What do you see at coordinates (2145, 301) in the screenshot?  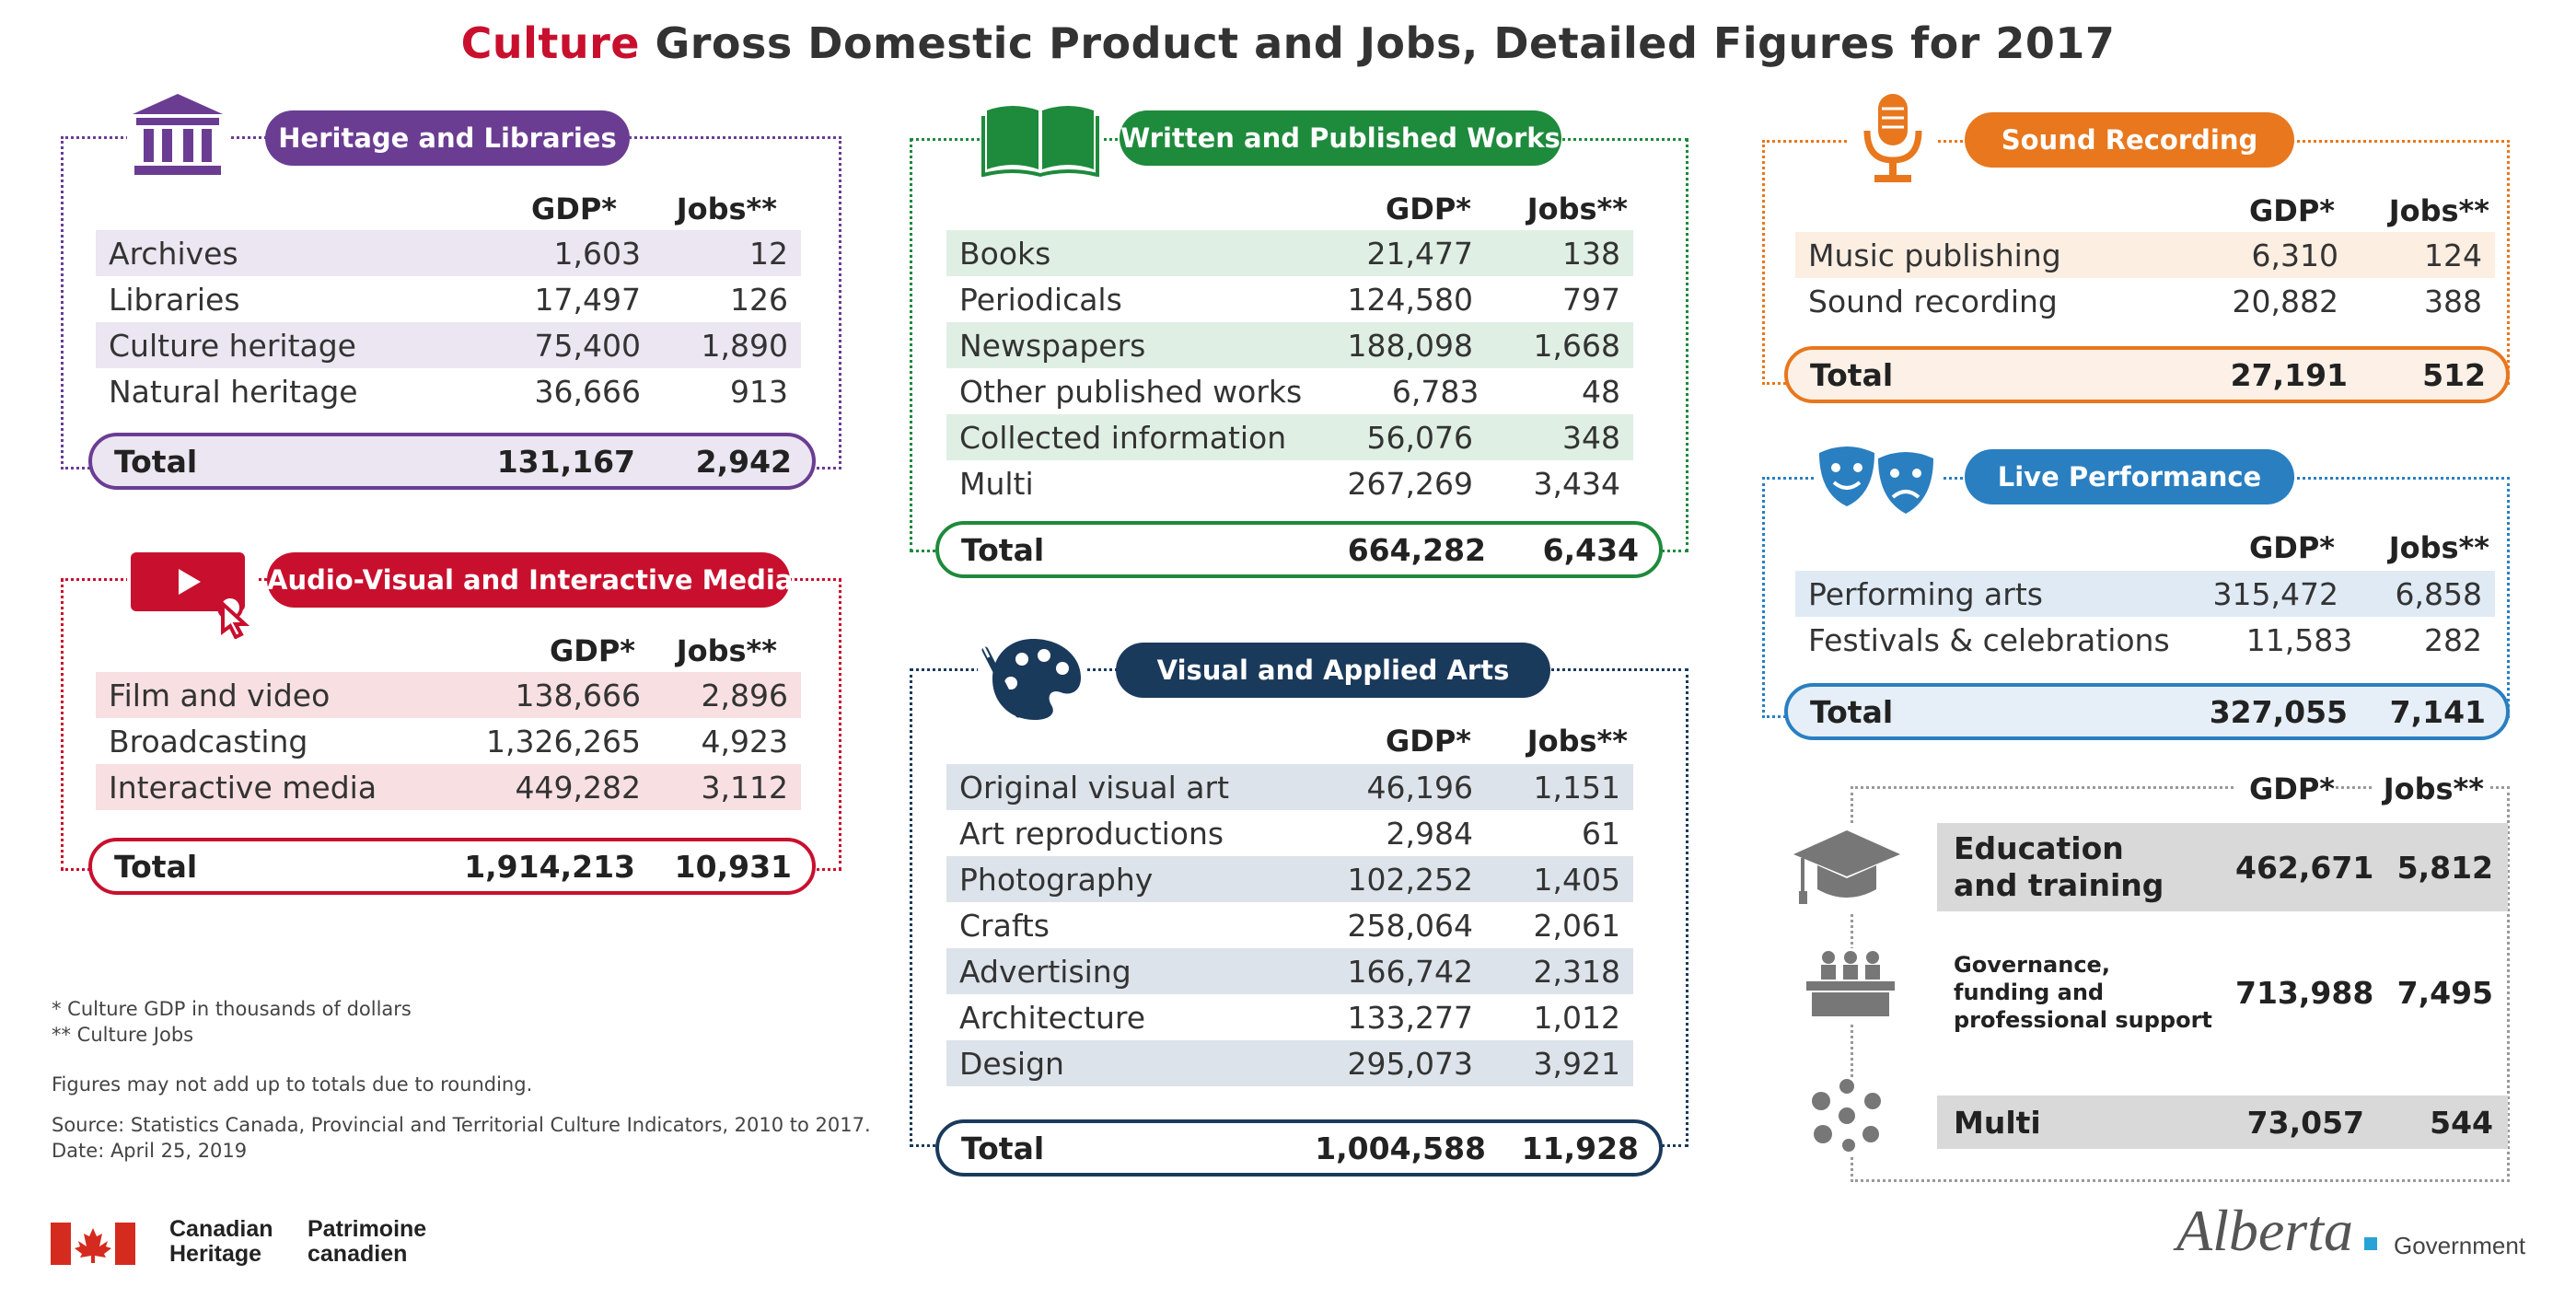 I see `sound-row-2: Sound recording 20,882 388` at bounding box center [2145, 301].